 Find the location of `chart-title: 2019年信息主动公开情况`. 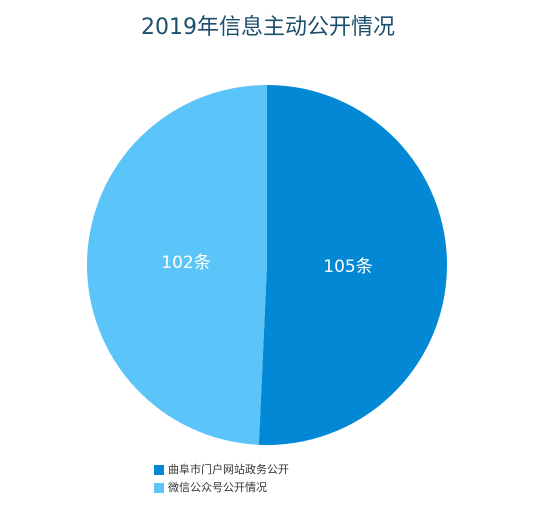

chart-title: 2019年信息主动公开情况 is located at coordinates (268, 27).